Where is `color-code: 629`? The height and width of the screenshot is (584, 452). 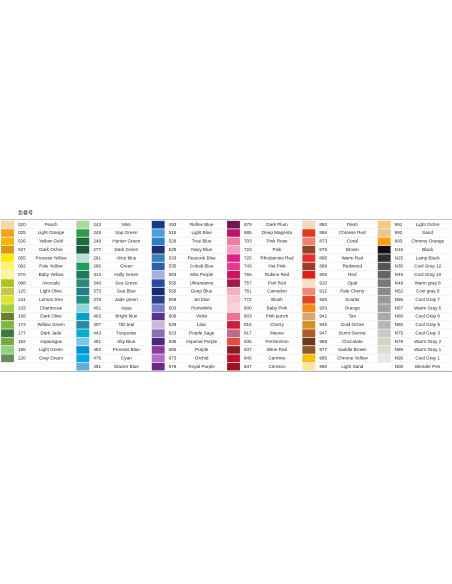
color-code: 629 is located at coordinates (173, 324).